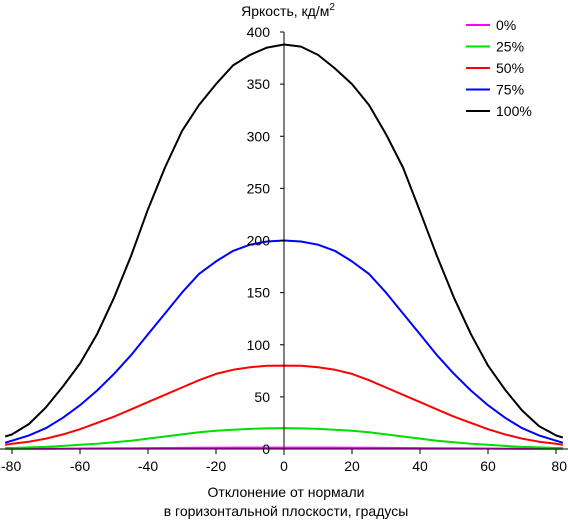 This screenshot has width=568, height=522. Describe the element at coordinates (148, 466) in the screenshot. I see `x-tick-label: -40` at that location.